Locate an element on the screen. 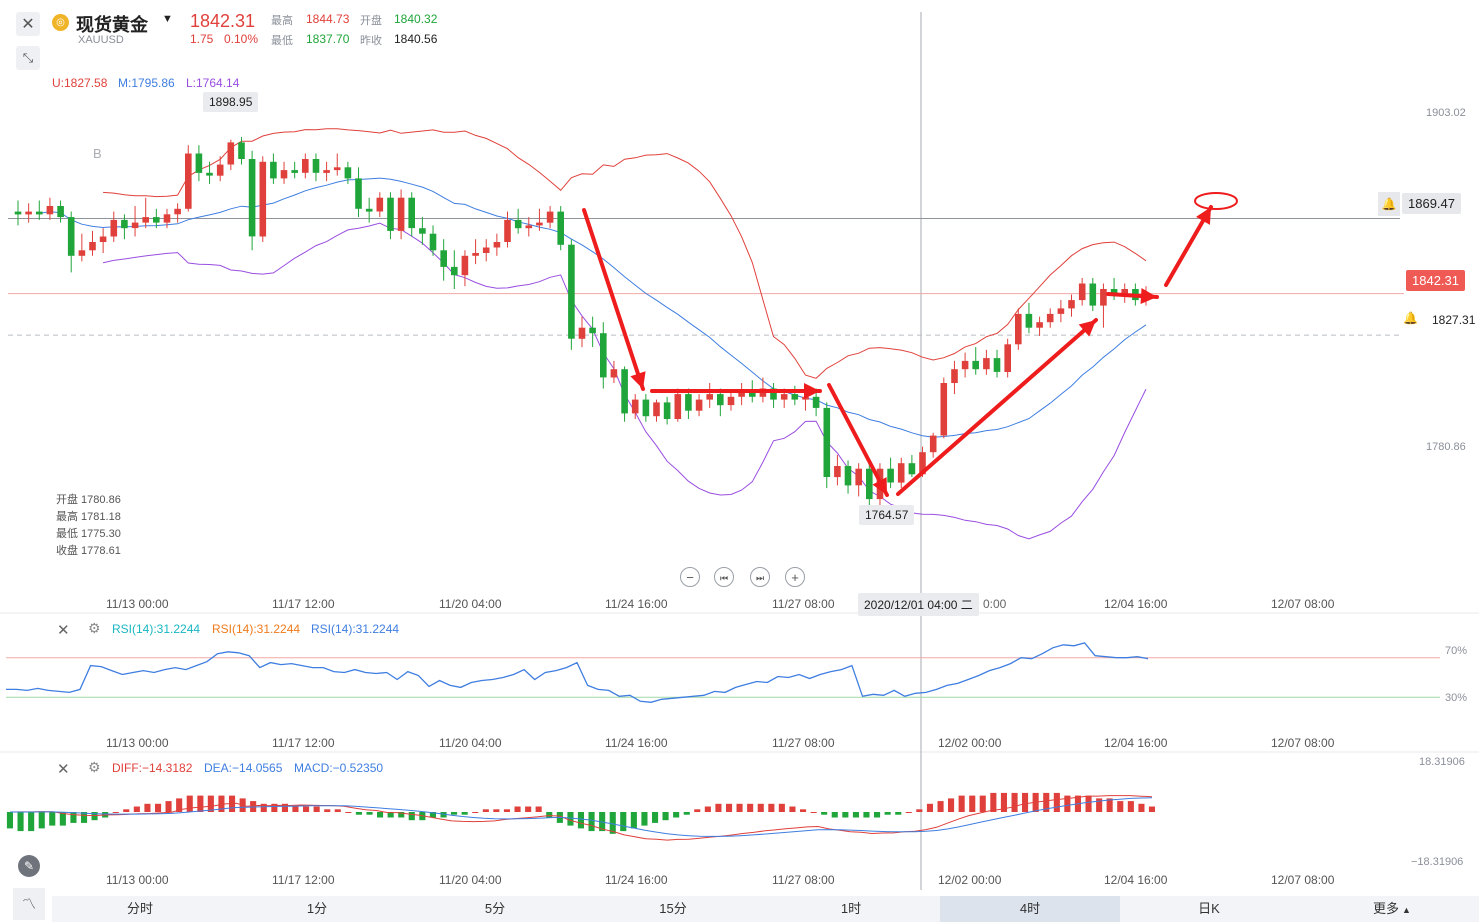  target-ellipse-annotation is located at coordinates (1216, 201).